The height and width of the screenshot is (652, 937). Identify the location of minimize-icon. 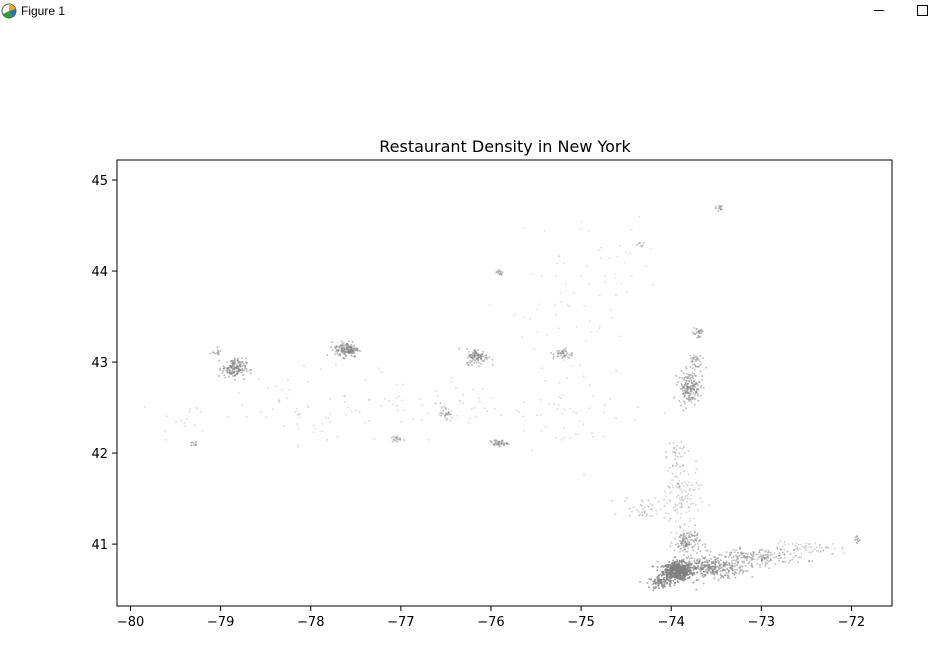
(879, 10).